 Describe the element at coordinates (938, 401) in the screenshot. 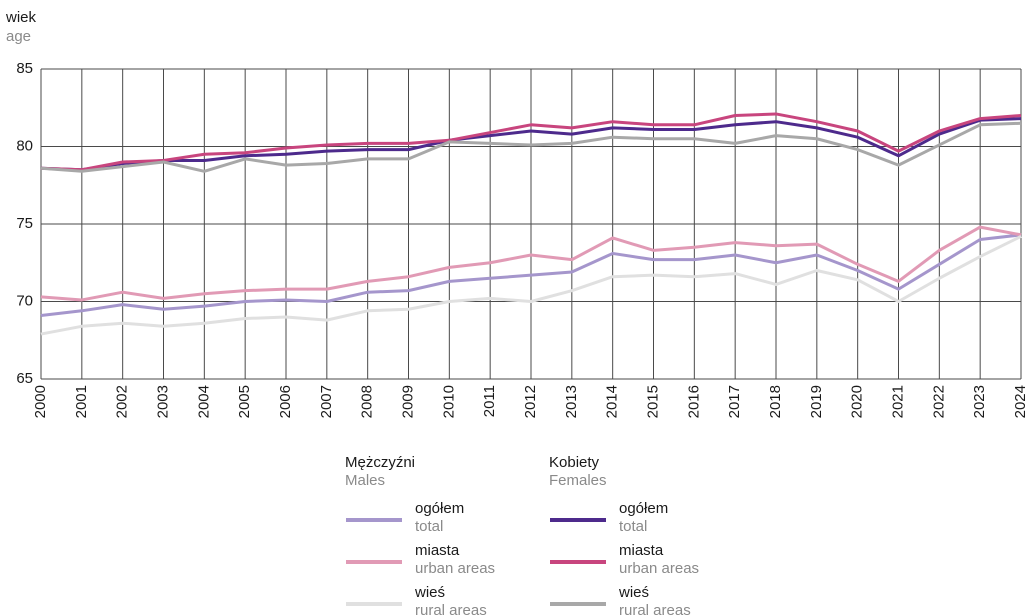

I see `x-tick-label: 2022` at that location.